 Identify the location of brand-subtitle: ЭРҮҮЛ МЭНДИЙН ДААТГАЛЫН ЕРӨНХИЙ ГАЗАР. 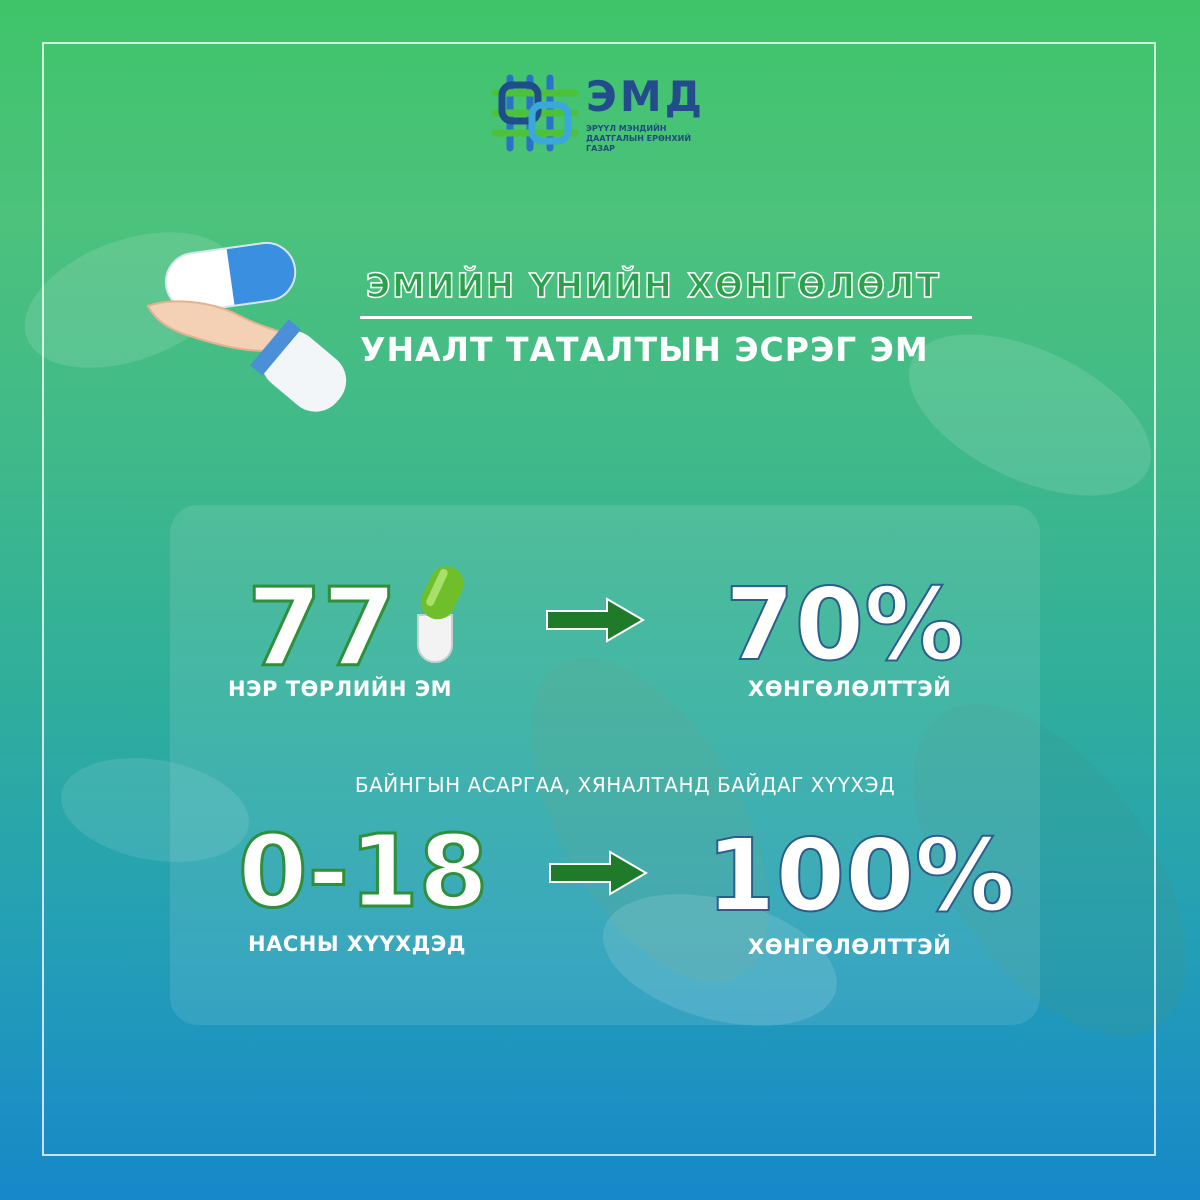
(639, 138).